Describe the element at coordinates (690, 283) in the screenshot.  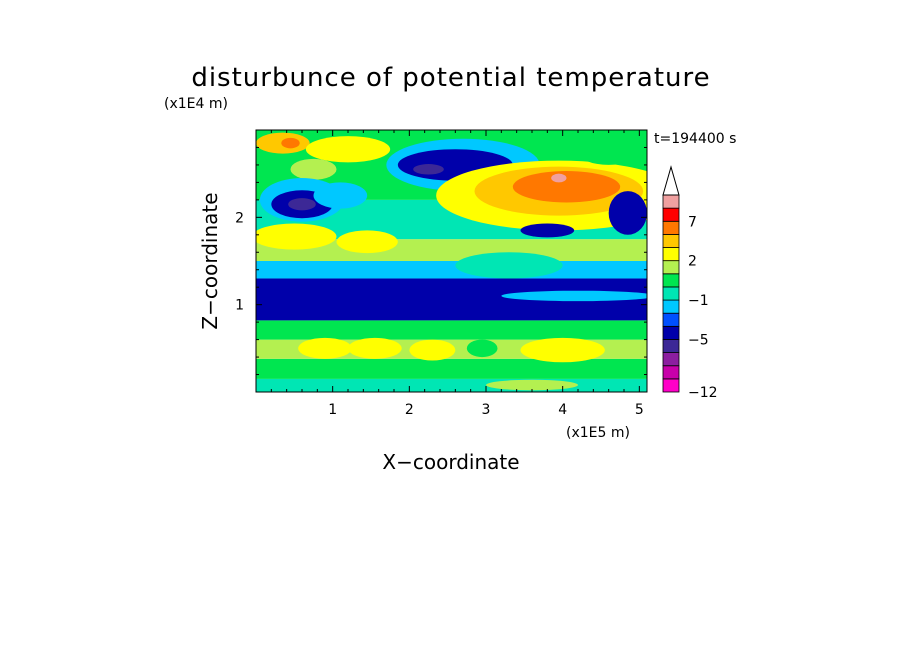
I see `colorbar: −12−5−127` at that location.